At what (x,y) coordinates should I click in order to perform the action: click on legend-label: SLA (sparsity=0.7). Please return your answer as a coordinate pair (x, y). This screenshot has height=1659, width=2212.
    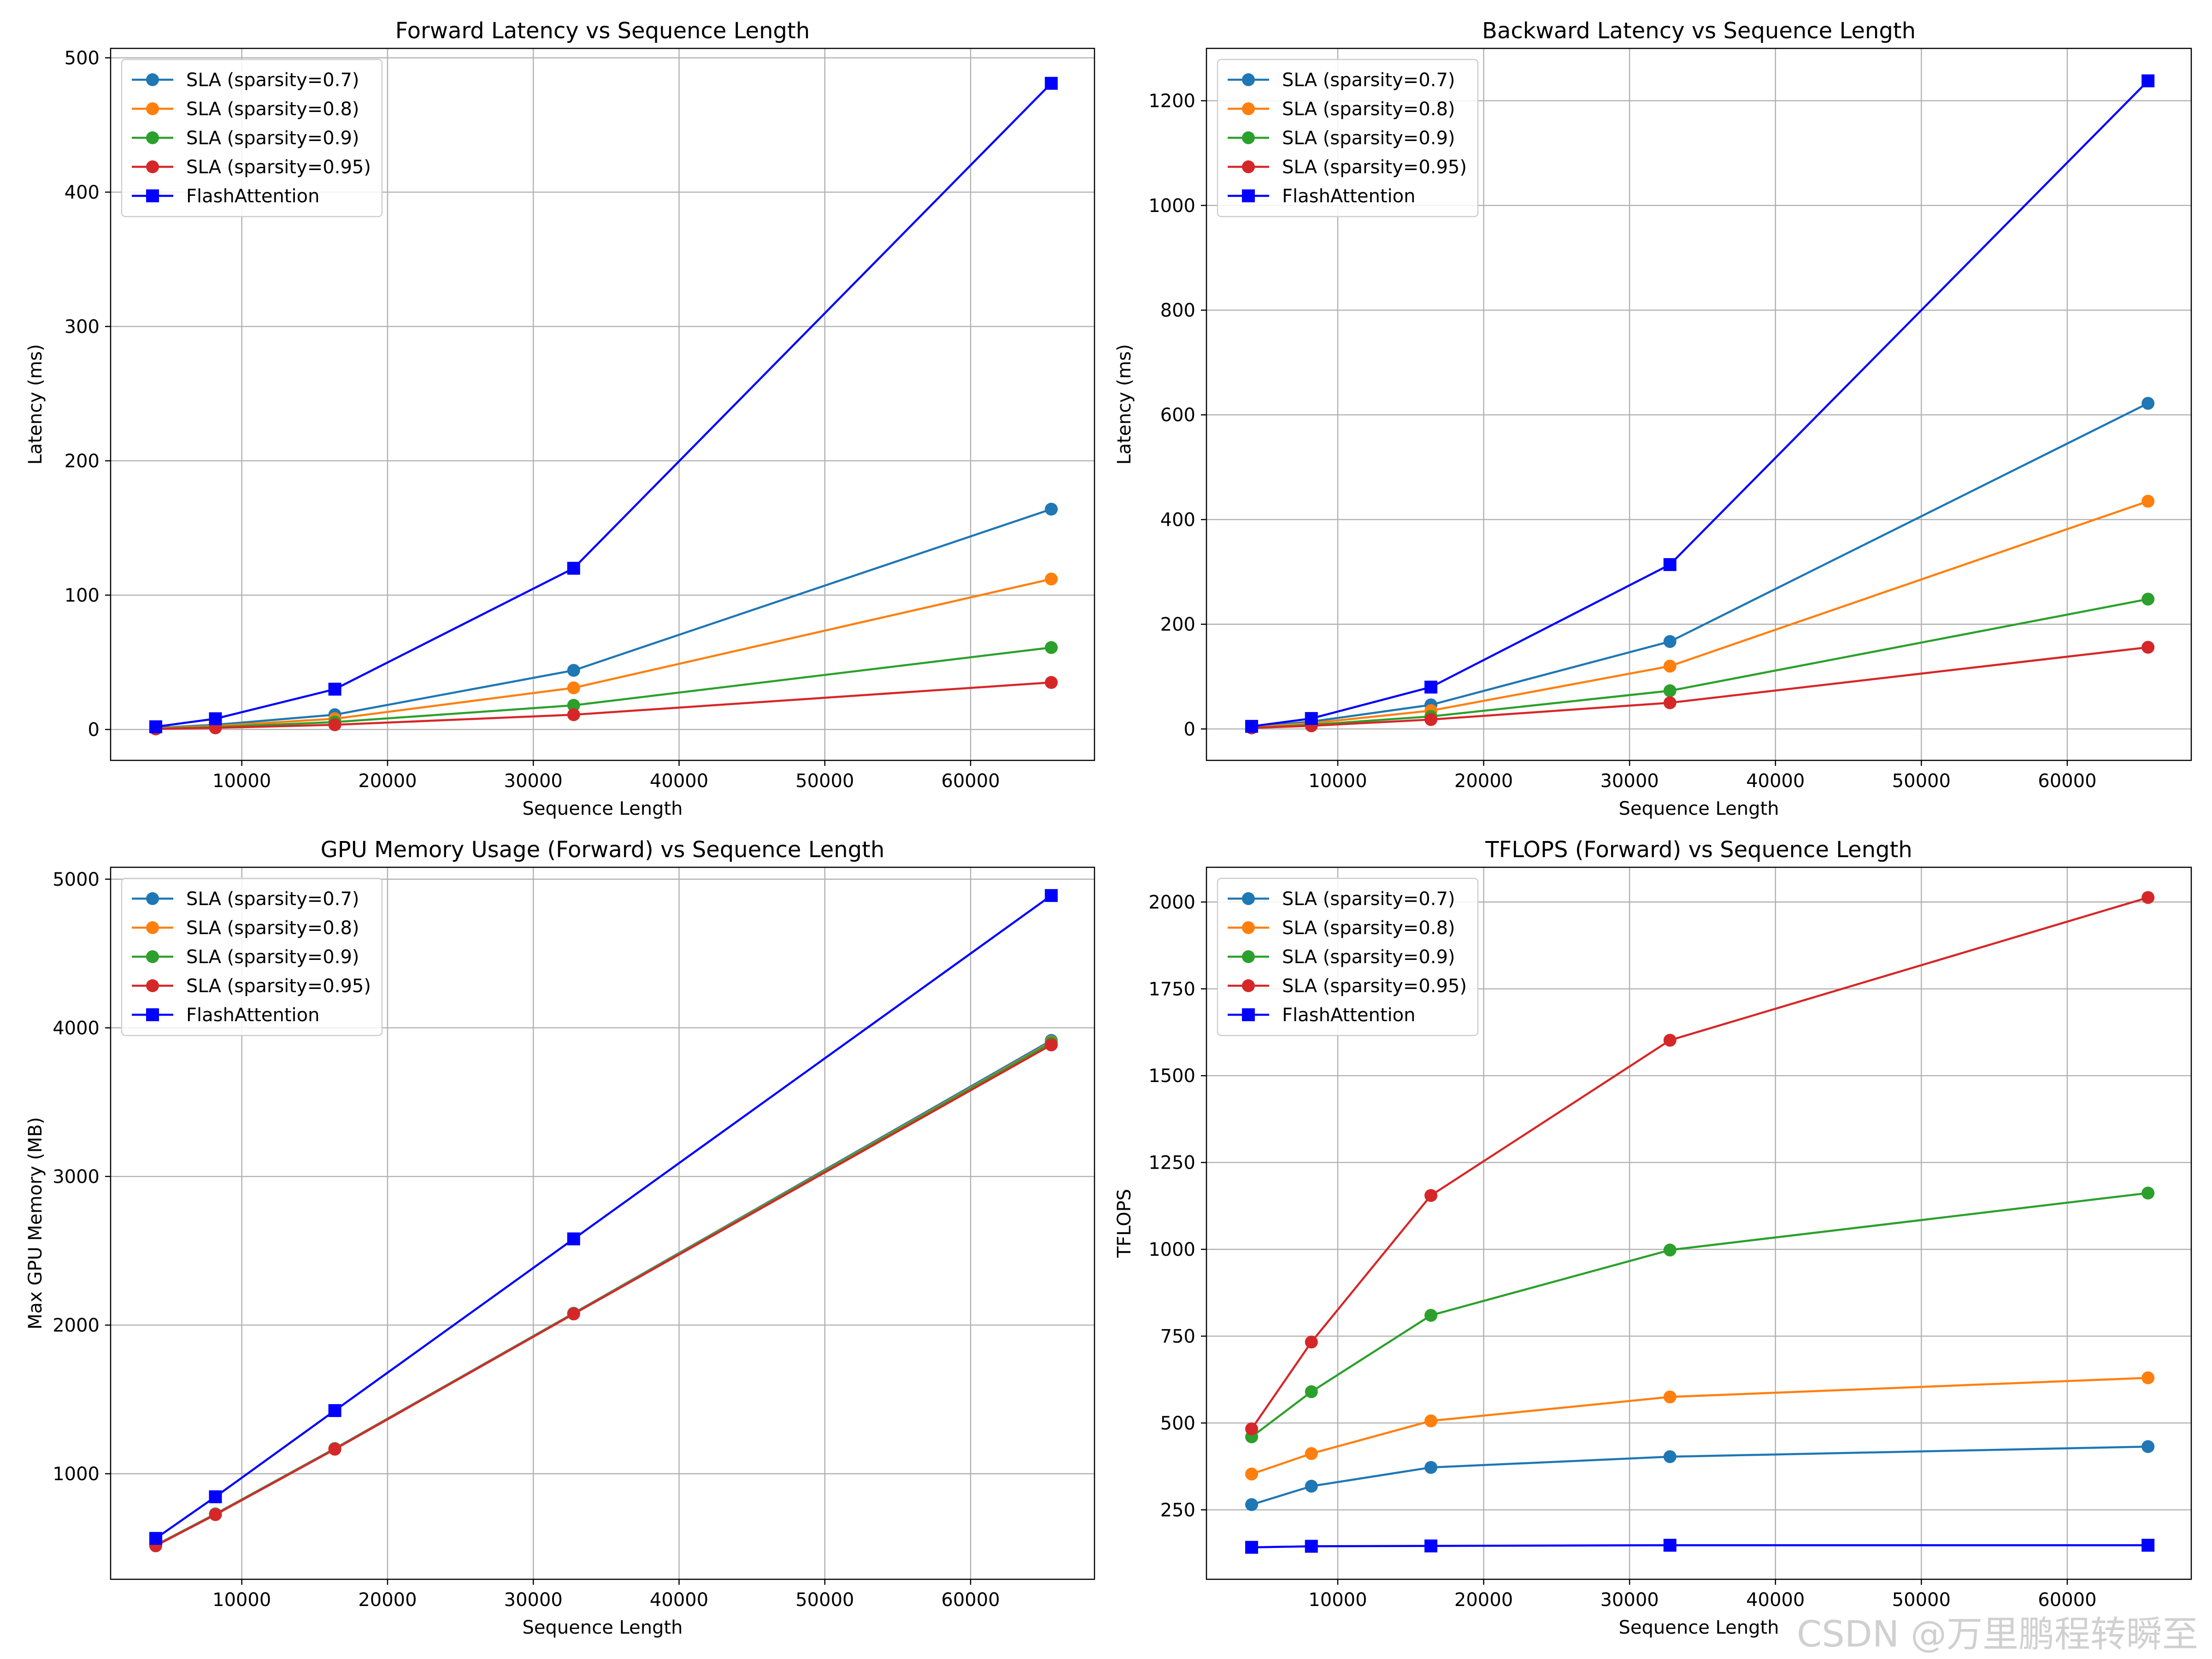
    Looking at the image, I should click on (272, 80).